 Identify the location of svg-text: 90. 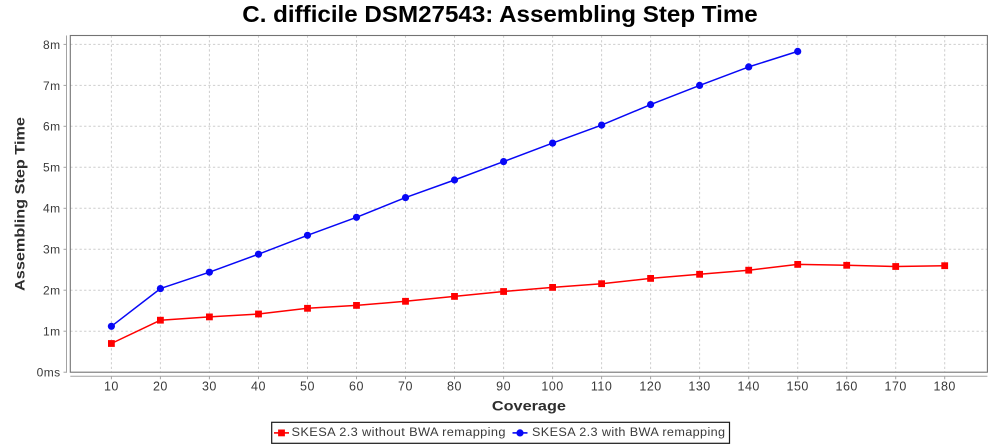
(503, 387).